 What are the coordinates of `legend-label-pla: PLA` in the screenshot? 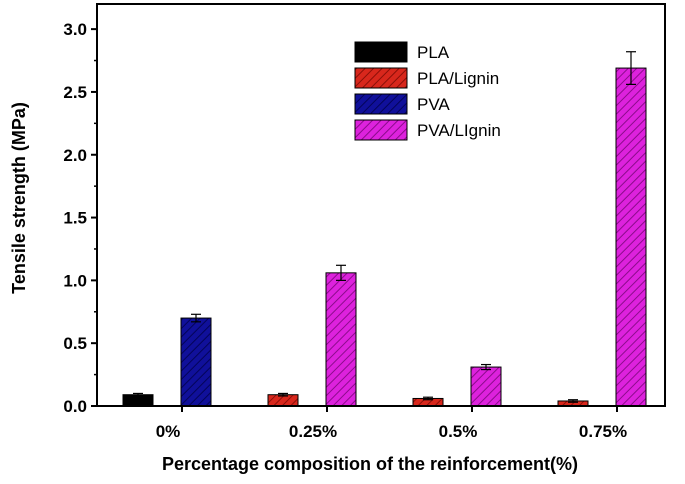 It's located at (433, 52).